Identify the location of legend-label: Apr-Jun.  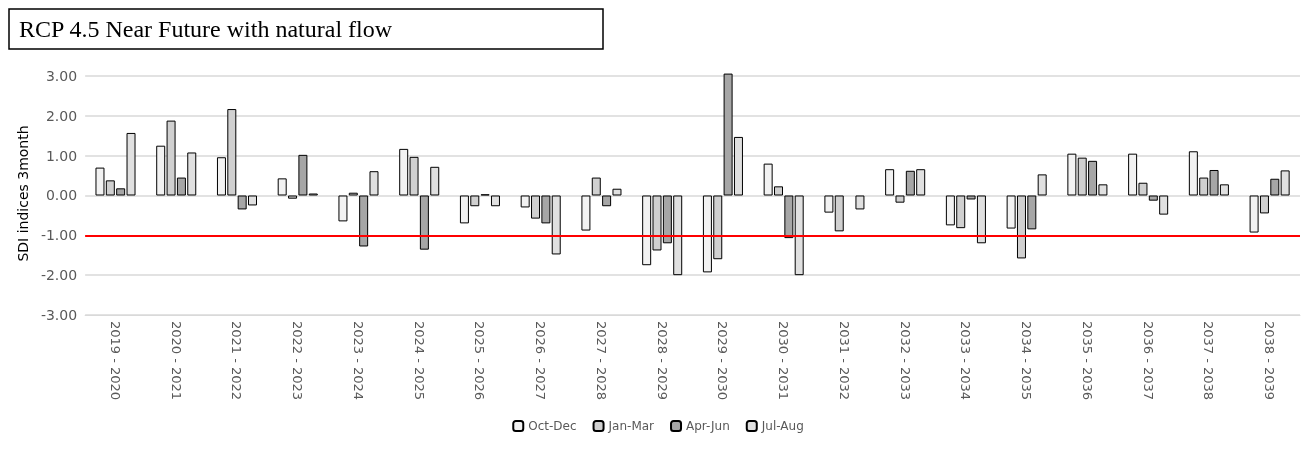
(708, 426).